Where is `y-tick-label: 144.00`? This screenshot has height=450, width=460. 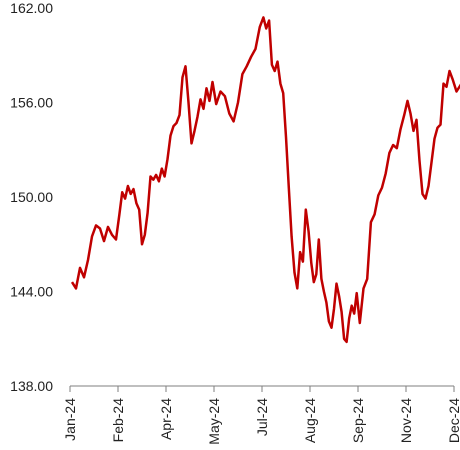
y-tick-label: 144.00 is located at coordinates (31, 292).